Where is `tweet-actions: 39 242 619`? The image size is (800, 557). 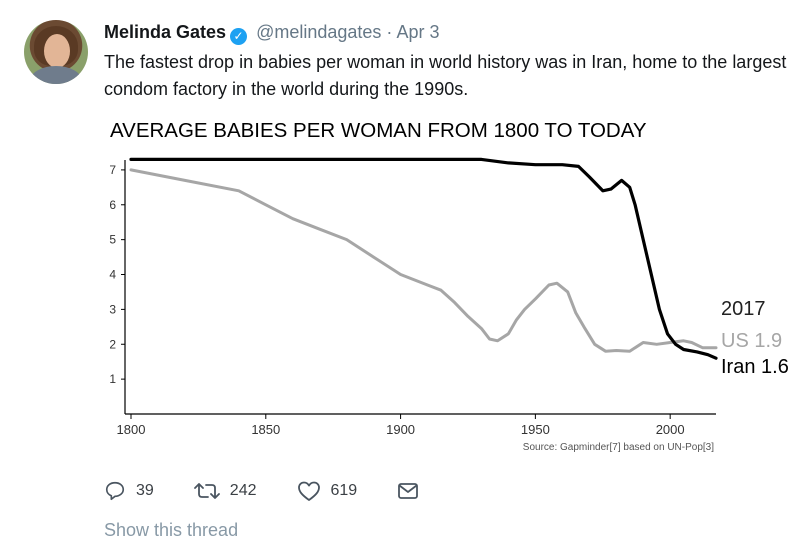 tweet-actions: 39 242 619 is located at coordinates (286, 491).